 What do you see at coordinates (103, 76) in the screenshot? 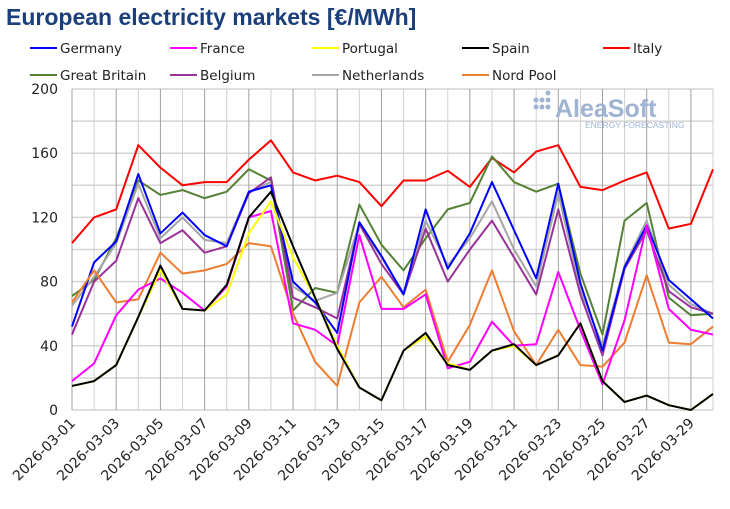
I see `legend-label: Great Britain` at bounding box center [103, 76].